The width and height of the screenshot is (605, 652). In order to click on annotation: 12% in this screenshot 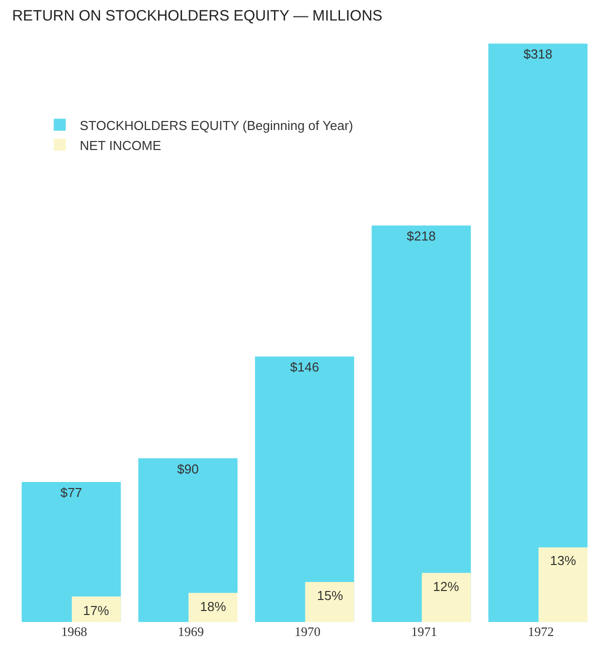, I will do `click(446, 586)`.